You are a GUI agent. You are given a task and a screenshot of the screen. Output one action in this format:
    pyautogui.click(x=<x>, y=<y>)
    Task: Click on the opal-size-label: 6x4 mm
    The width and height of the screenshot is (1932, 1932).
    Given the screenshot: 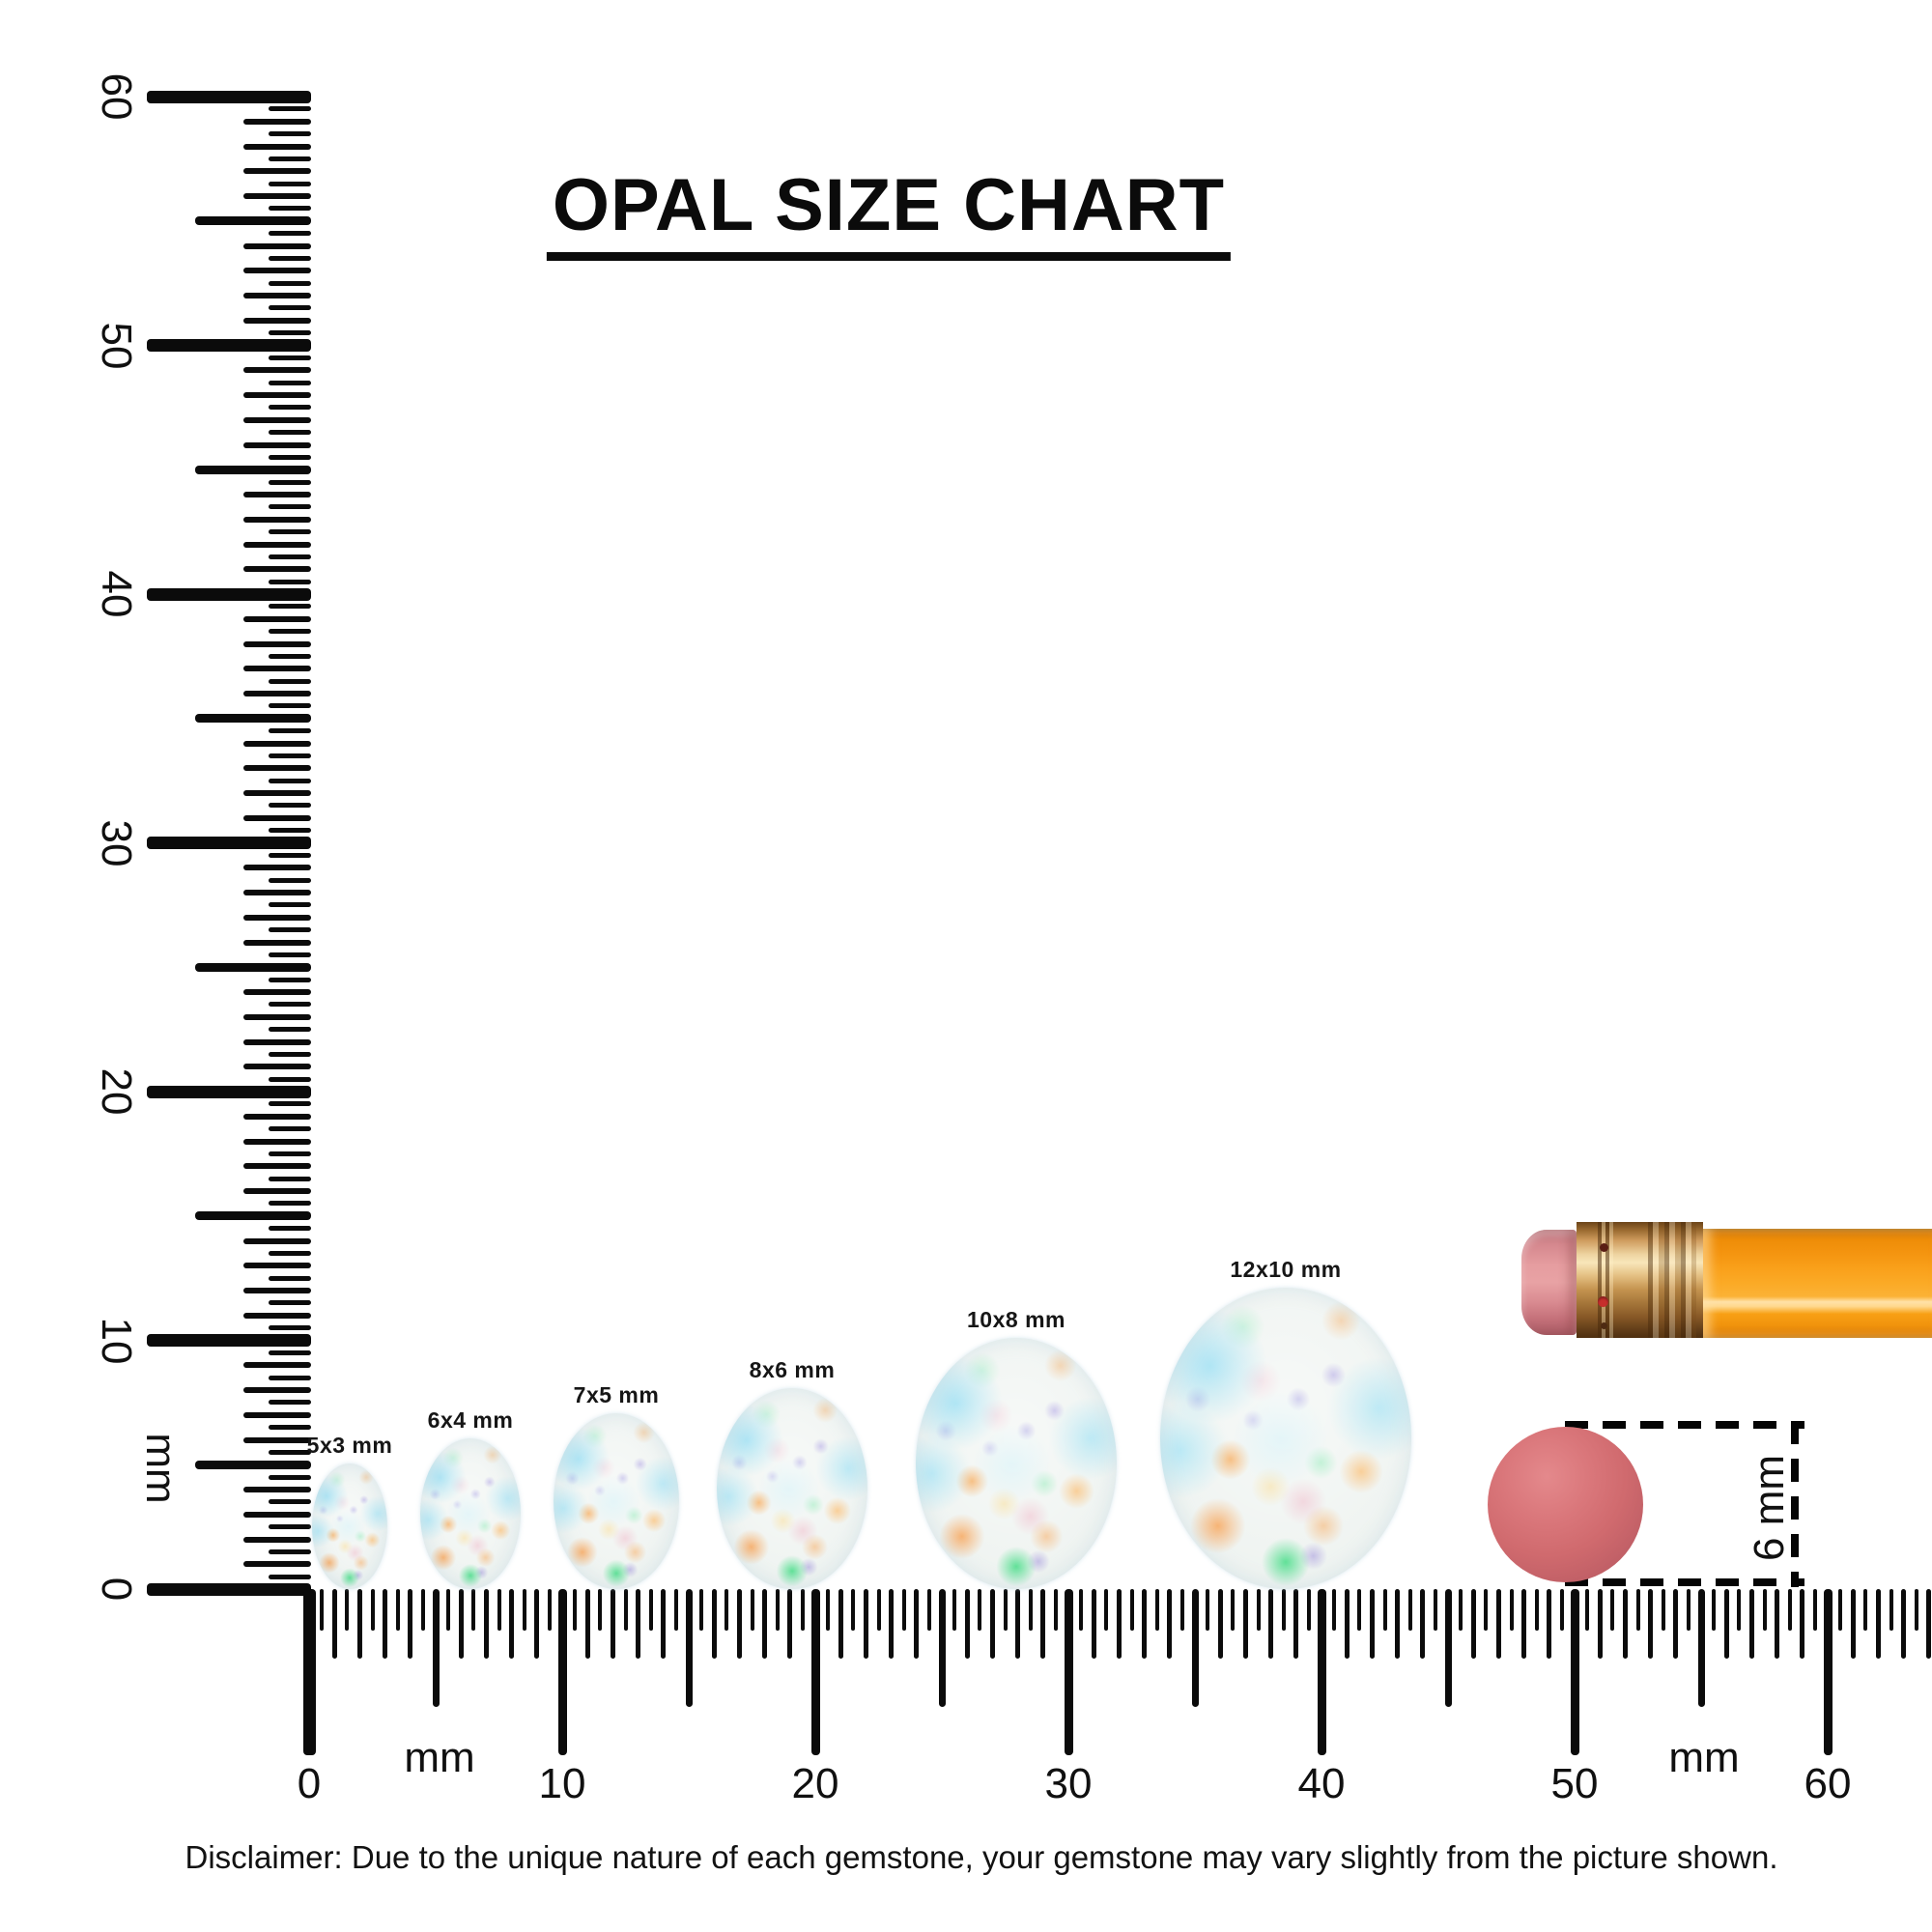 What is the action you would take?
    pyautogui.click(x=470, y=1420)
    